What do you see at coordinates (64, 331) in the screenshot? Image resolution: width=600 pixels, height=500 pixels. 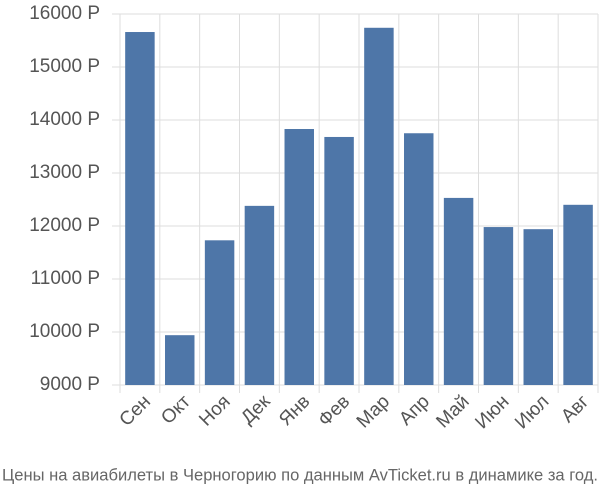 I see `y-tick-label: 10000 Р` at bounding box center [64, 331].